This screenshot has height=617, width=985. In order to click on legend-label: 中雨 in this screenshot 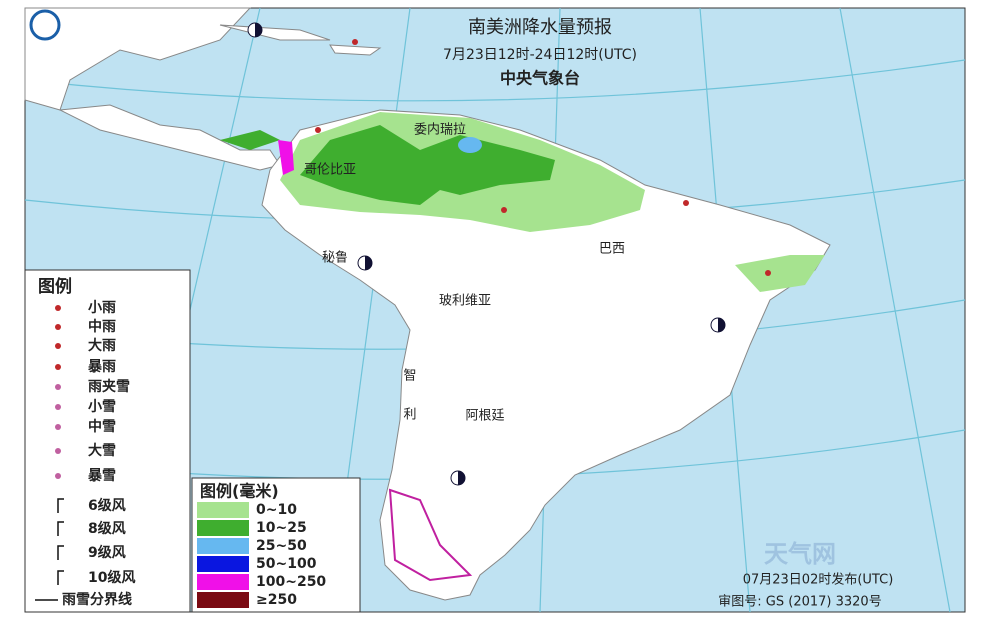, I will do `click(102, 326)`.